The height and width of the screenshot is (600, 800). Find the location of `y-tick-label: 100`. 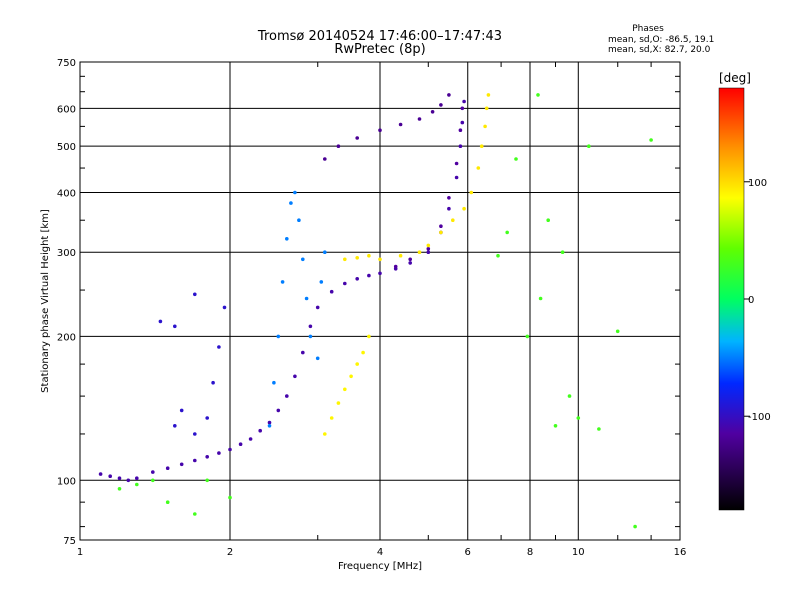

y-tick-label: 100 is located at coordinates (66, 481).